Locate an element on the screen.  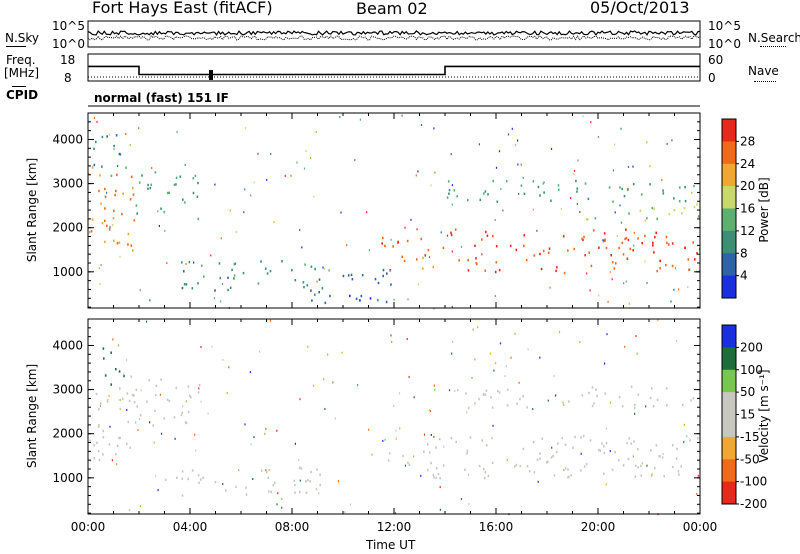
y-tick-label: 2000 is located at coordinates (67, 228).